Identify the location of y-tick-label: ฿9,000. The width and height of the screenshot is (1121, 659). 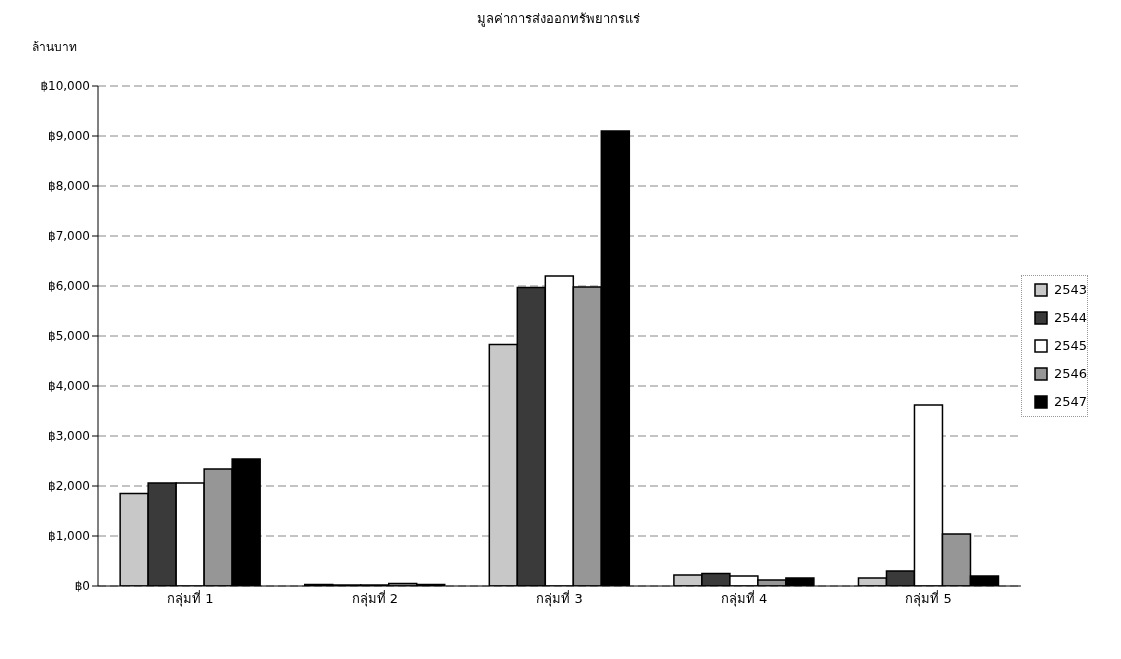
(69, 136).